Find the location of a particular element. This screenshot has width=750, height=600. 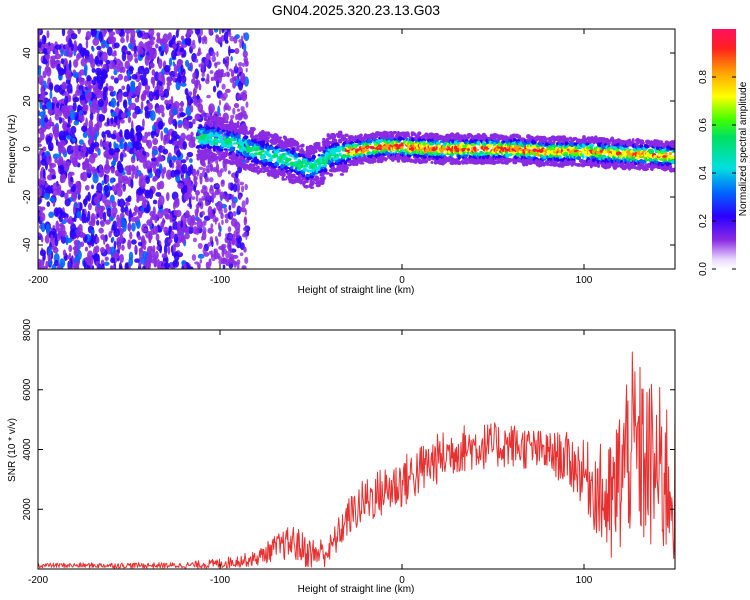

colorbar-tick-label: 0.2 is located at coordinates (703, 221).